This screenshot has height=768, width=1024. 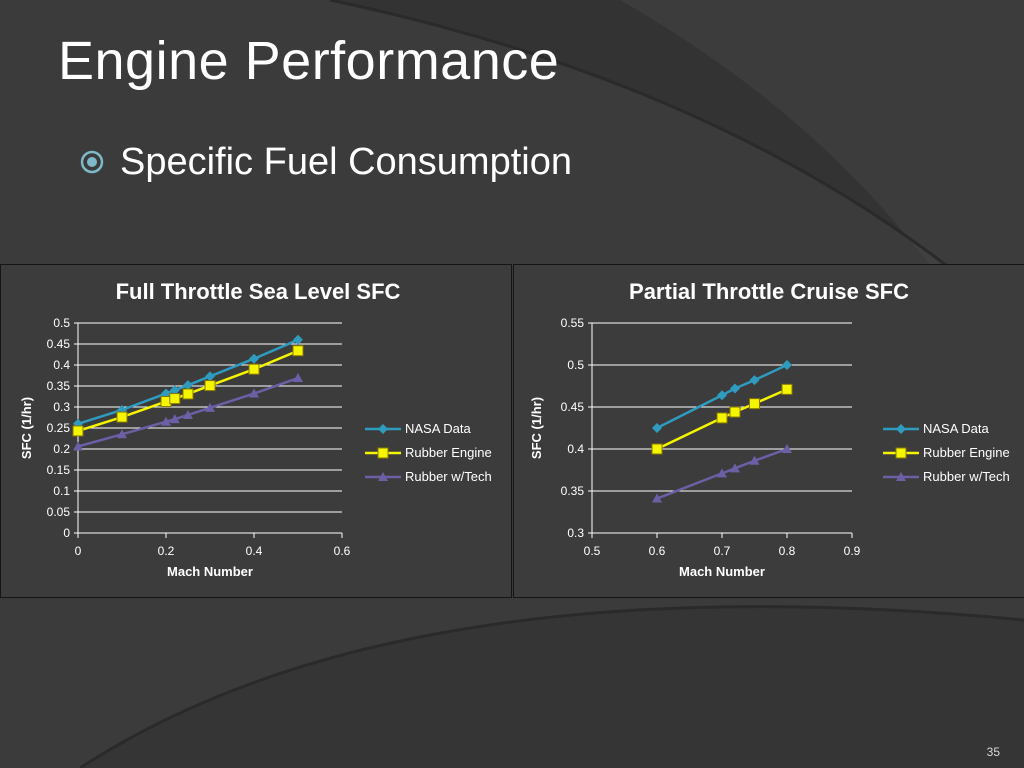 What do you see at coordinates (993, 752) in the screenshot?
I see `page-number: 35` at bounding box center [993, 752].